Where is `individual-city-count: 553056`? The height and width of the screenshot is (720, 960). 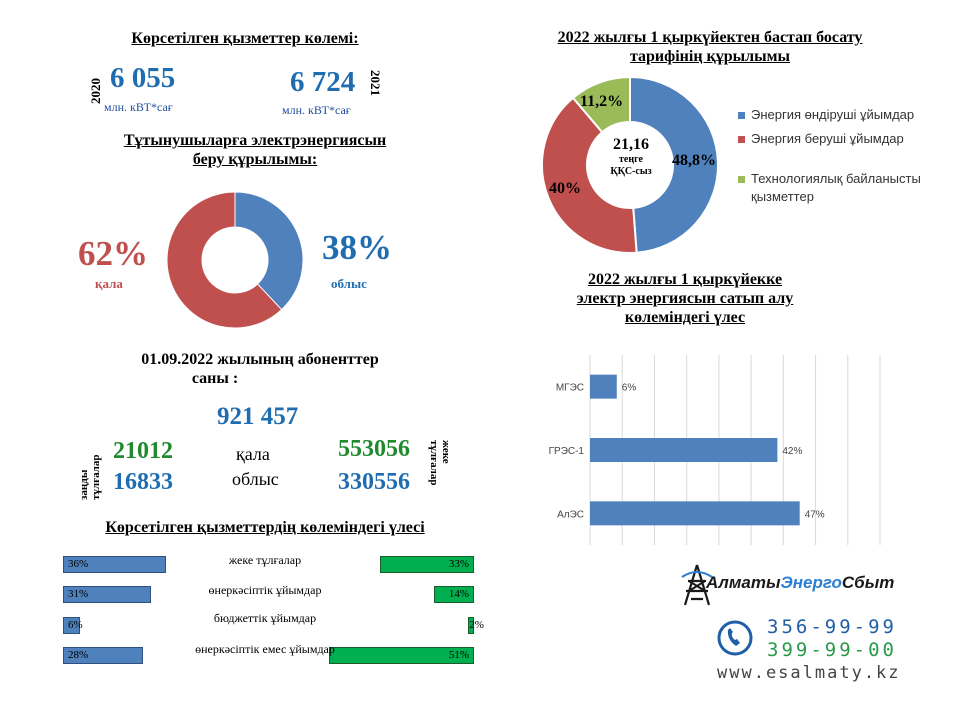
individual-city-count: 553056 is located at coordinates (374, 449).